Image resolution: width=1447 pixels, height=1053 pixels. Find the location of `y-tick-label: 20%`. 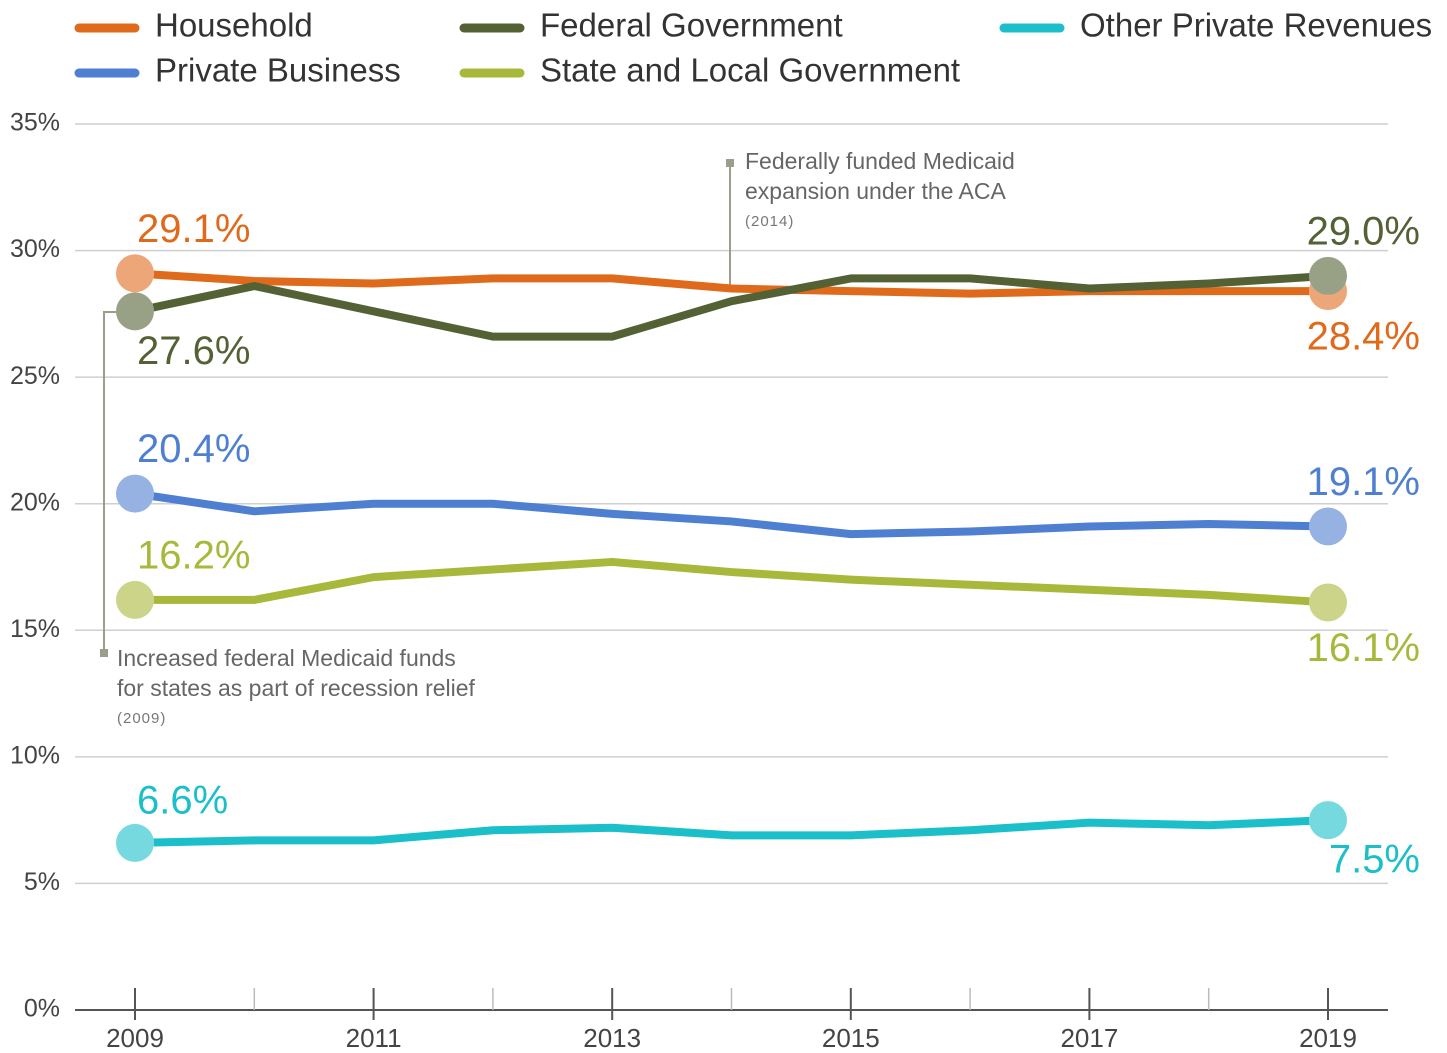

y-tick-label: 20% is located at coordinates (35, 502).